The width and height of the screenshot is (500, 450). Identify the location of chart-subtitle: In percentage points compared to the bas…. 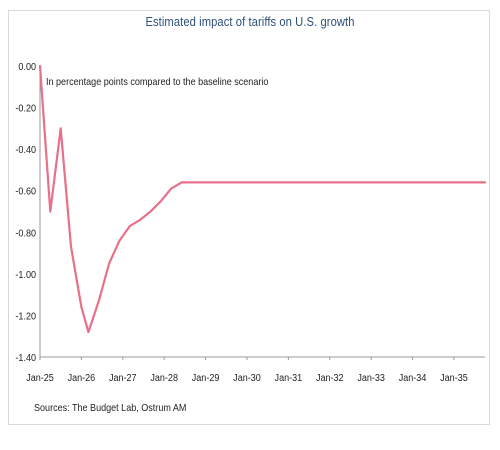
(157, 82).